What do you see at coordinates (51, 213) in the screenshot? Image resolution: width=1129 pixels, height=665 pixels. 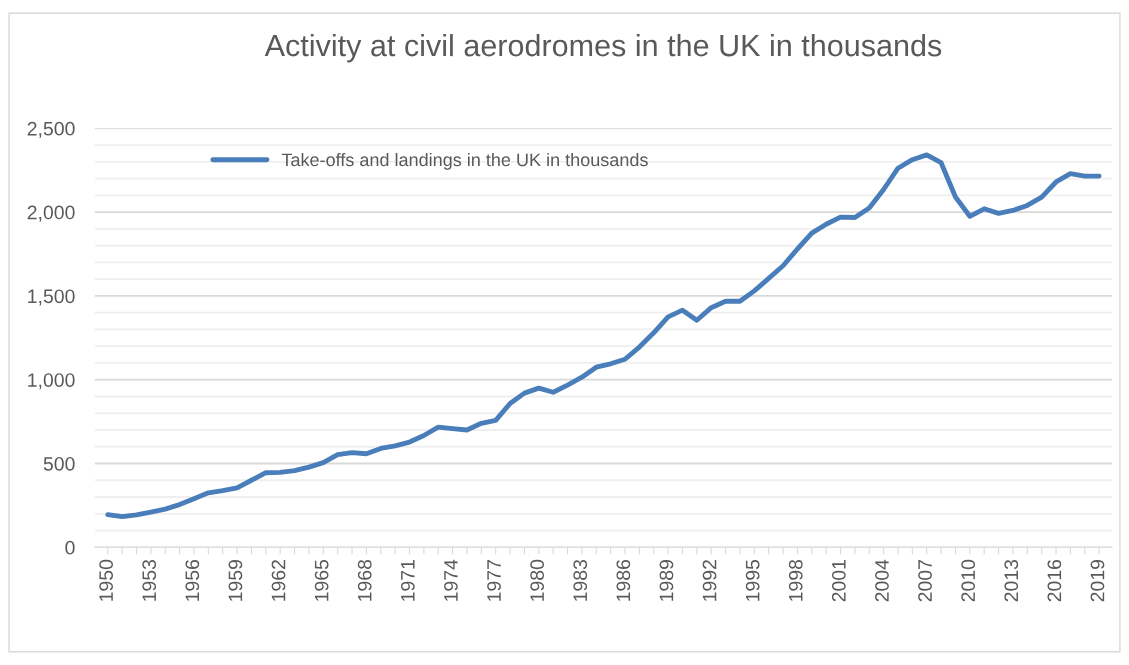 I see `y-tick-label: 2,000` at bounding box center [51, 213].